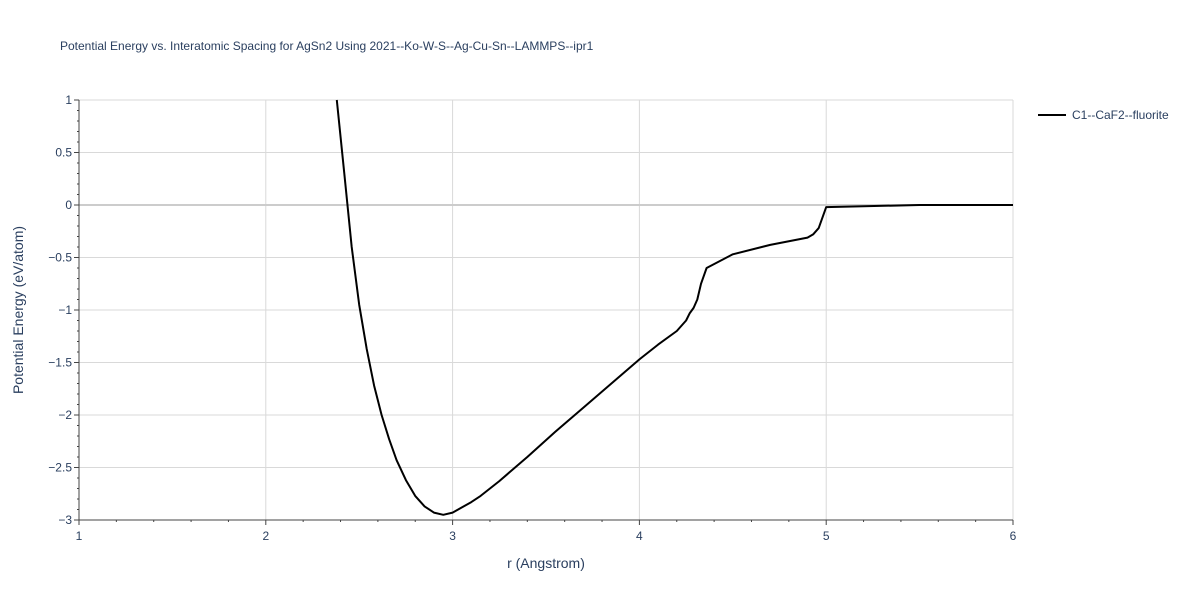  Describe the element at coordinates (79, 536) in the screenshot. I see `x-tick-label: 1` at that location.